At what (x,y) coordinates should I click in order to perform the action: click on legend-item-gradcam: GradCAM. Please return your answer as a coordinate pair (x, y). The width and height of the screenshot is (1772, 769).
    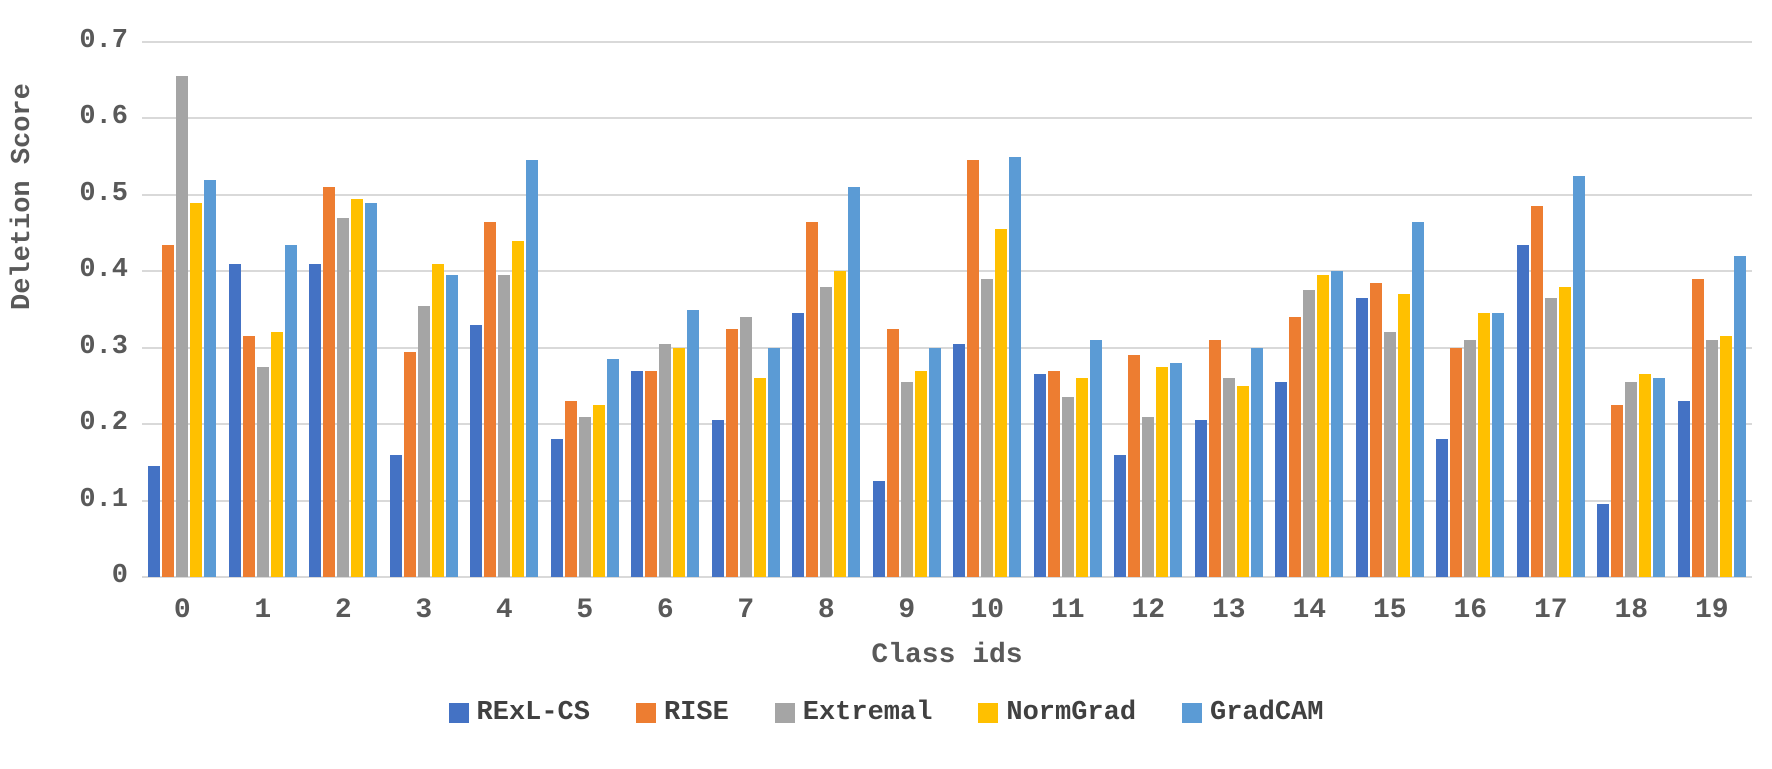
    Looking at the image, I should click on (1252, 713).